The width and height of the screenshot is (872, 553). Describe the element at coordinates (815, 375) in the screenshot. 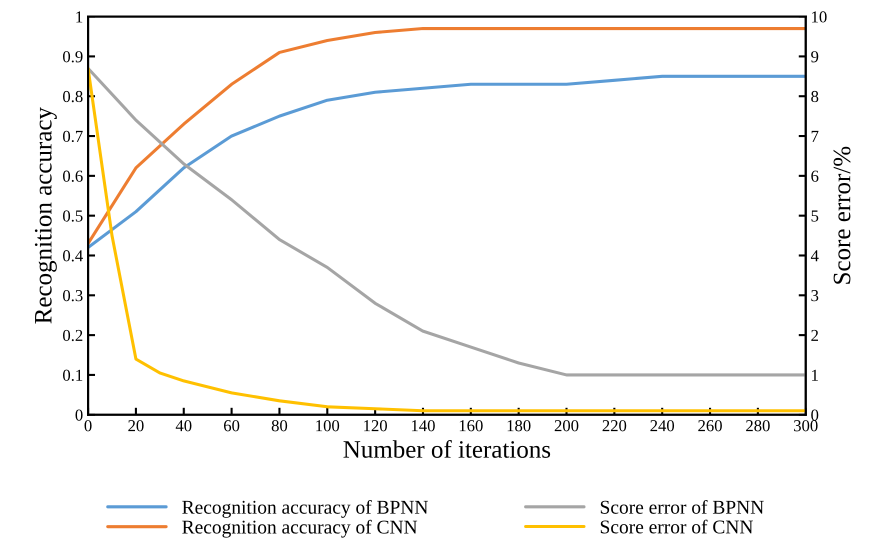

I see `y2-tick-label: 1` at that location.